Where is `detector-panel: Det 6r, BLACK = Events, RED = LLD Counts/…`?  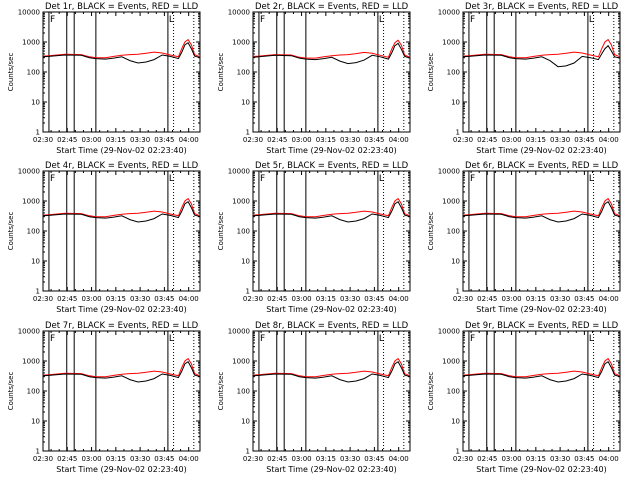 detector-panel: Det 6r, BLACK = Events, RED = LLD Counts/… is located at coordinates (524, 237).